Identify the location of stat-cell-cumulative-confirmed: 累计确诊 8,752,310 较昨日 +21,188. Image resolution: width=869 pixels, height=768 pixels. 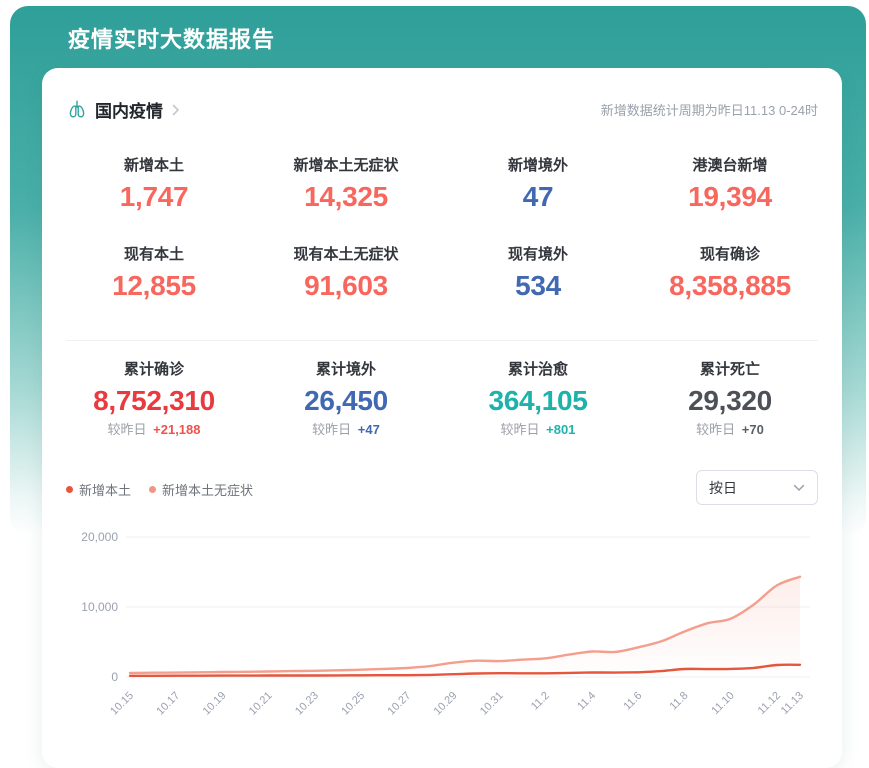
(154, 399).